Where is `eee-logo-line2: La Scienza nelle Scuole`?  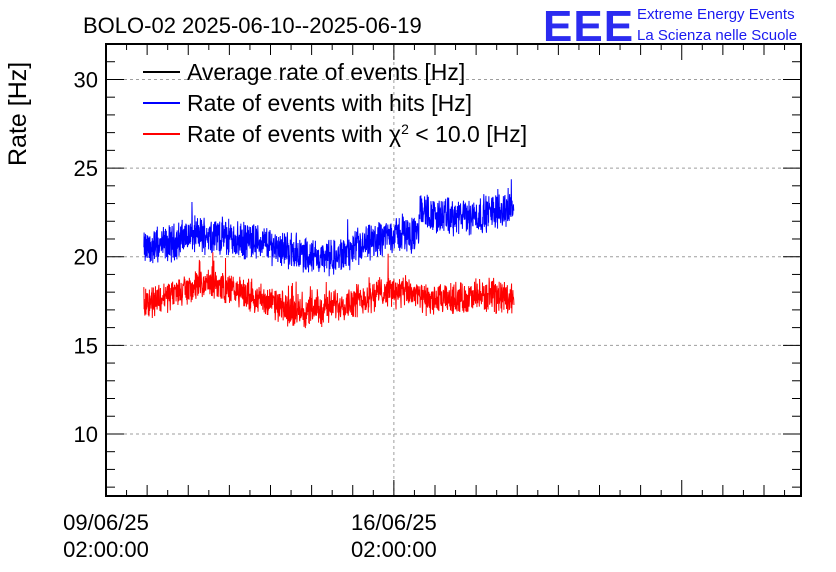 eee-logo-line2: La Scienza nelle Scuole is located at coordinates (717, 35).